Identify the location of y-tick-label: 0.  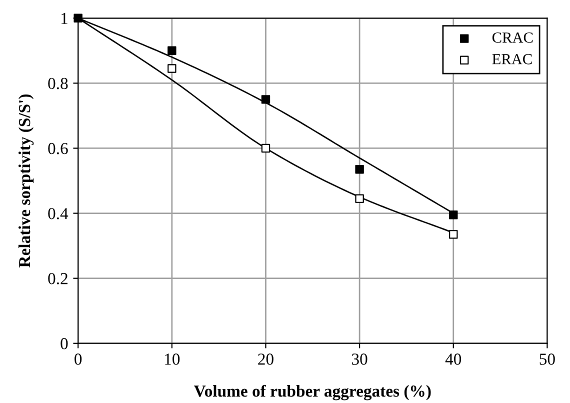
(64, 344).